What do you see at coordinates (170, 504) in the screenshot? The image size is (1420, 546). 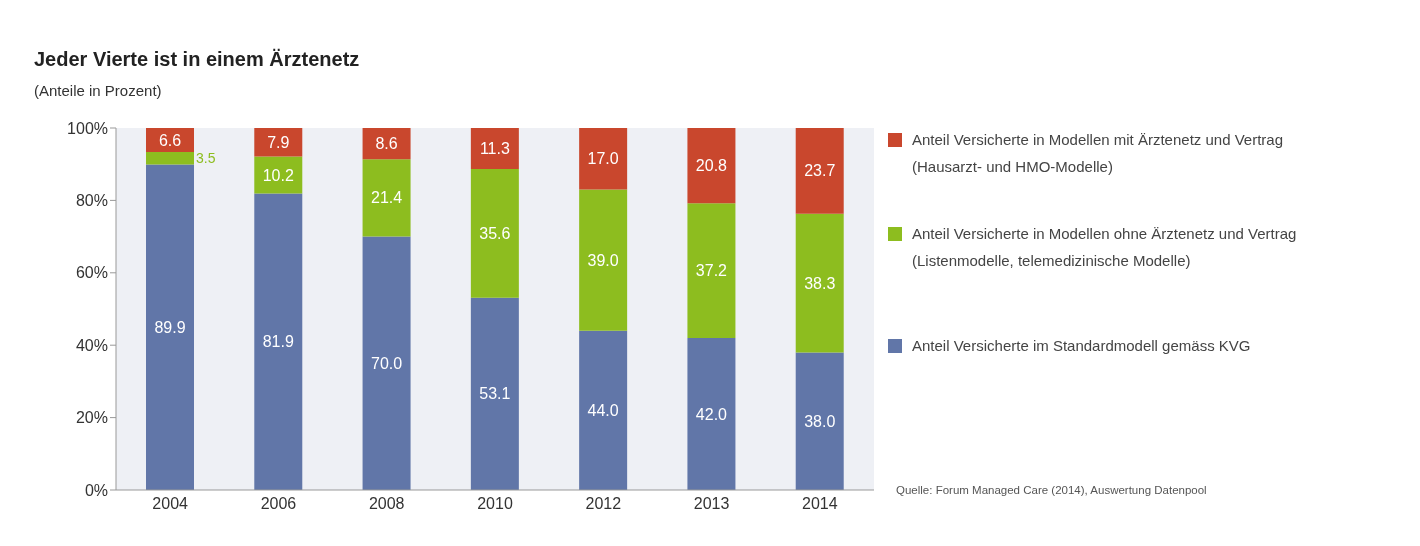 I see `x-tick-label: 2004` at bounding box center [170, 504].